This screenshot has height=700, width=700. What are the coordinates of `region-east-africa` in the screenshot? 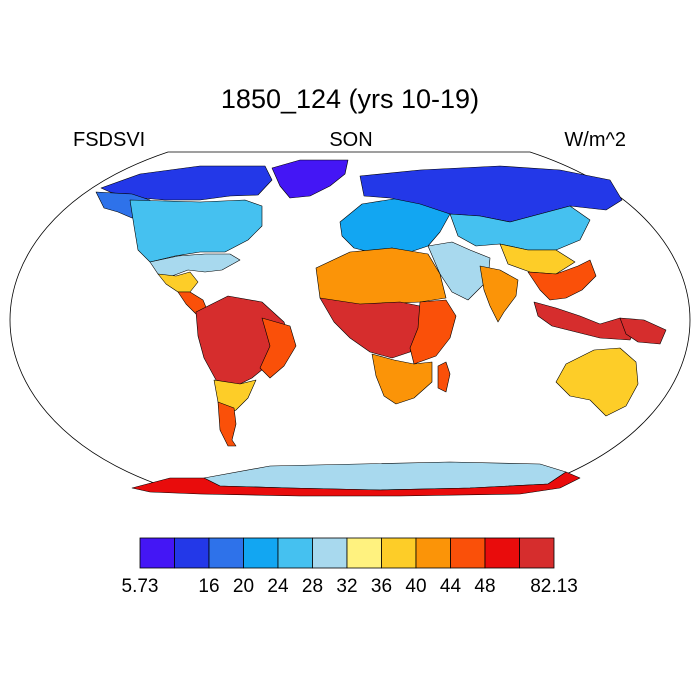 It's located at (433, 332).